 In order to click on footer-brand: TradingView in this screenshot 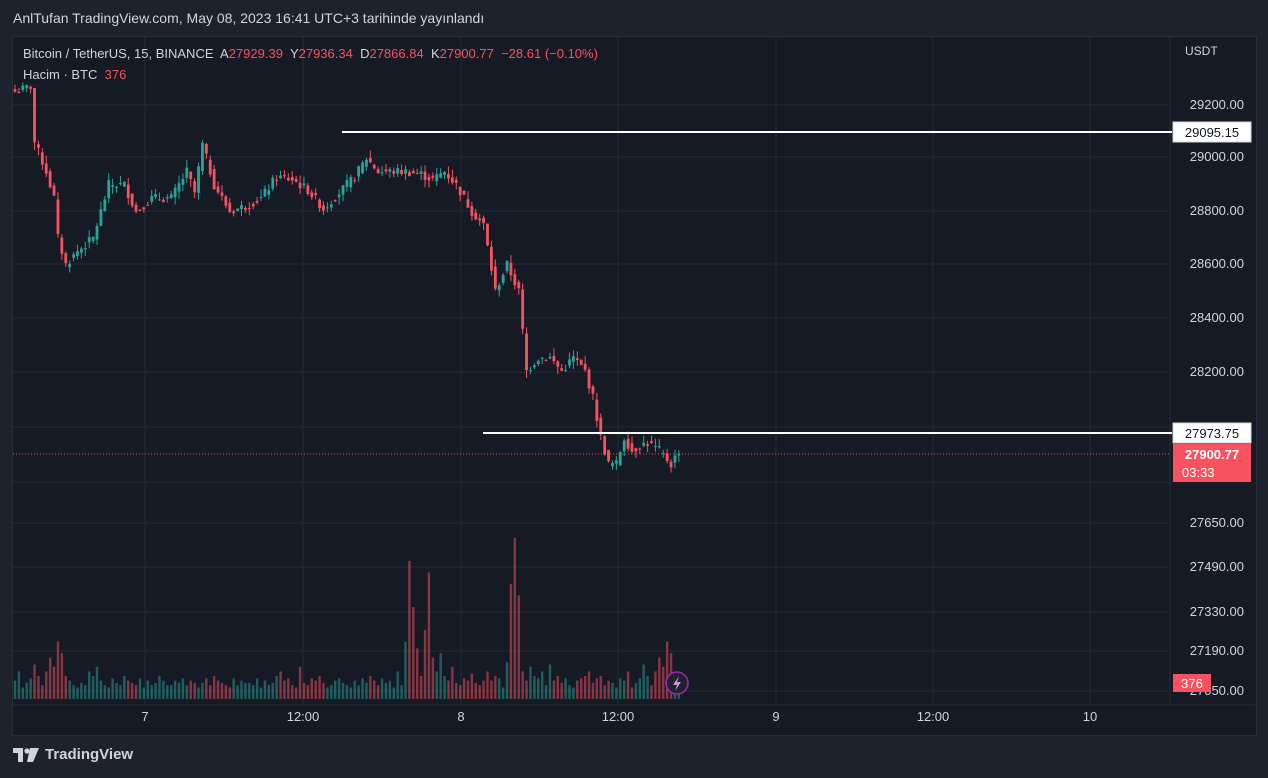, I will do `click(73, 754)`.